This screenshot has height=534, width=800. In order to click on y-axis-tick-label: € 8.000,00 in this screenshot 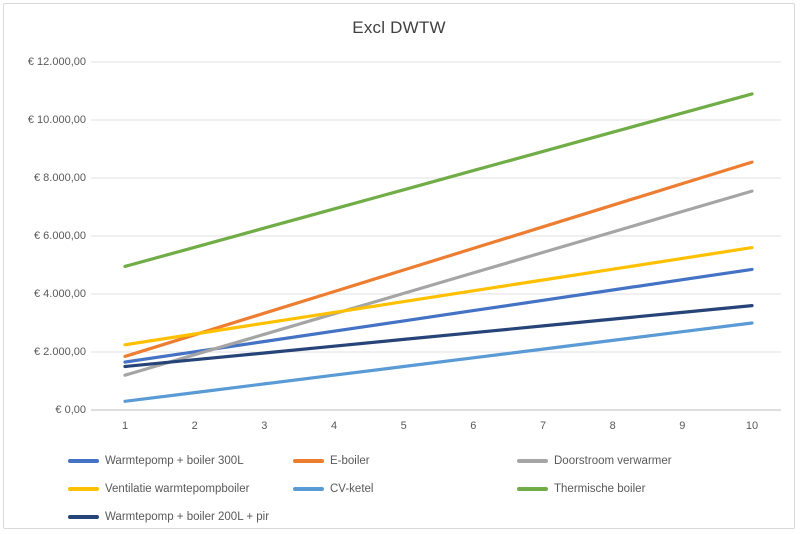, I will do `click(60, 178)`.